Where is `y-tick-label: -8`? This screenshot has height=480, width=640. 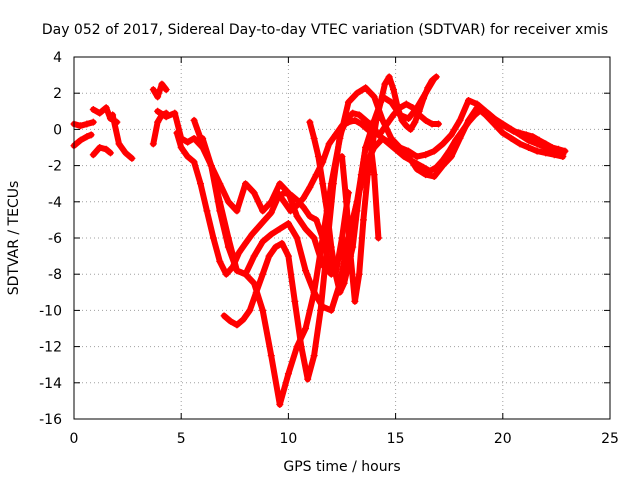 y-tick-label: -8 is located at coordinates (55, 275).